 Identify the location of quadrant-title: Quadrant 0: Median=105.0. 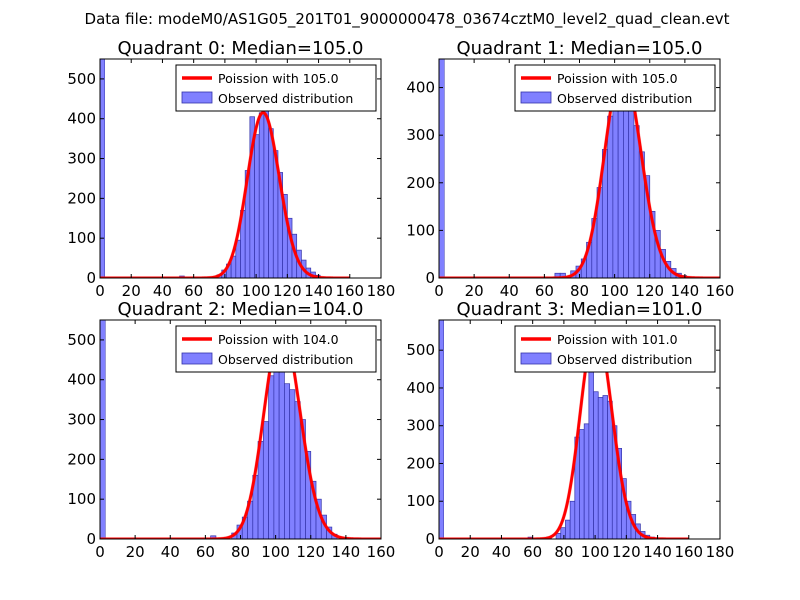
(241, 48).